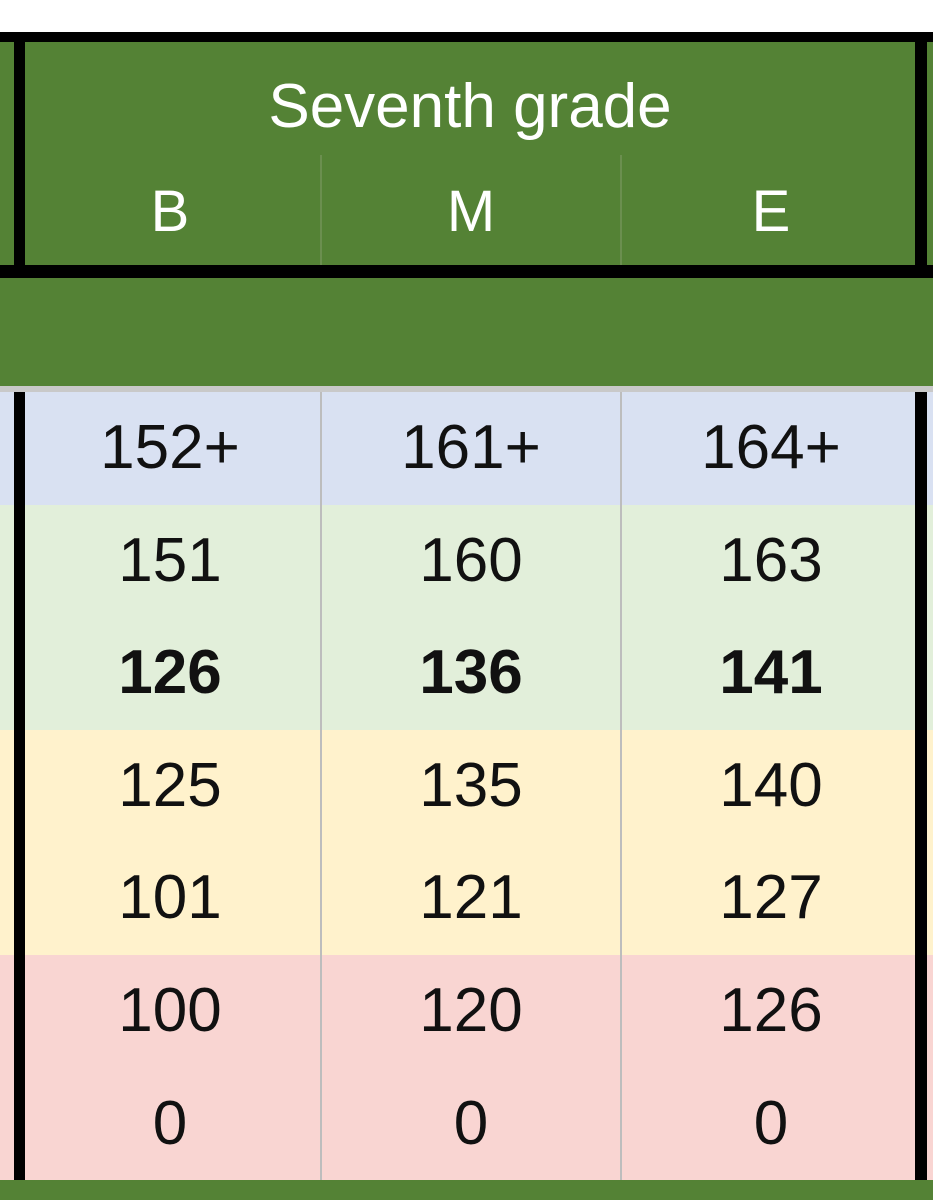 This screenshot has height=1200, width=933. Describe the element at coordinates (921, 786) in the screenshot. I see `table-right-border` at that location.